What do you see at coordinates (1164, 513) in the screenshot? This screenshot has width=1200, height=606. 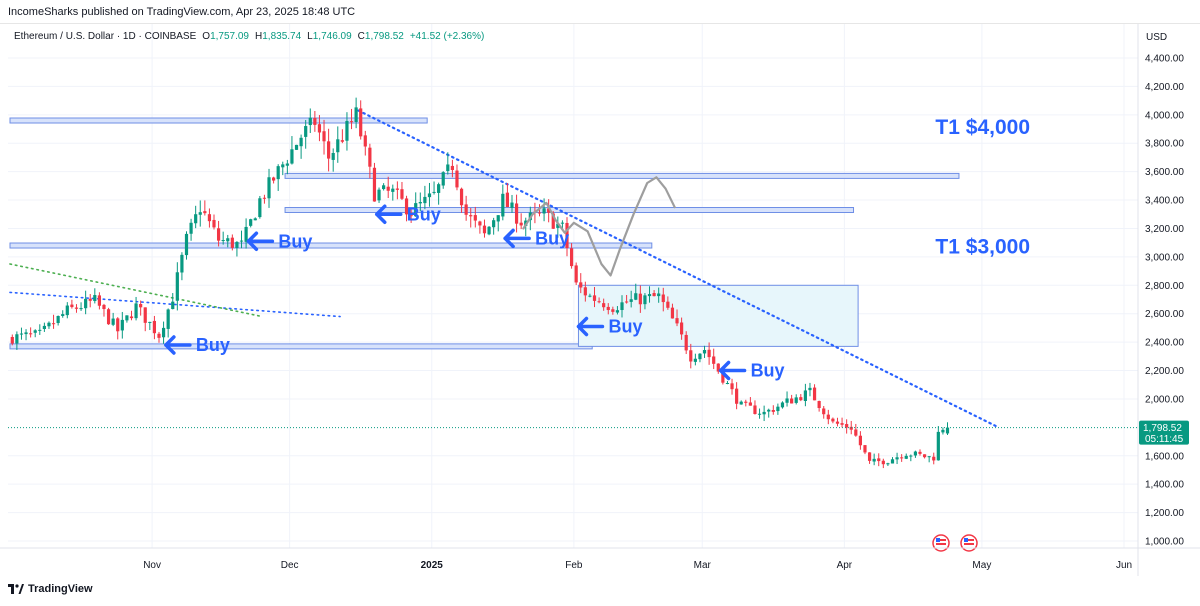 I see `y-tick-label: 1,200.00` at bounding box center [1164, 513].